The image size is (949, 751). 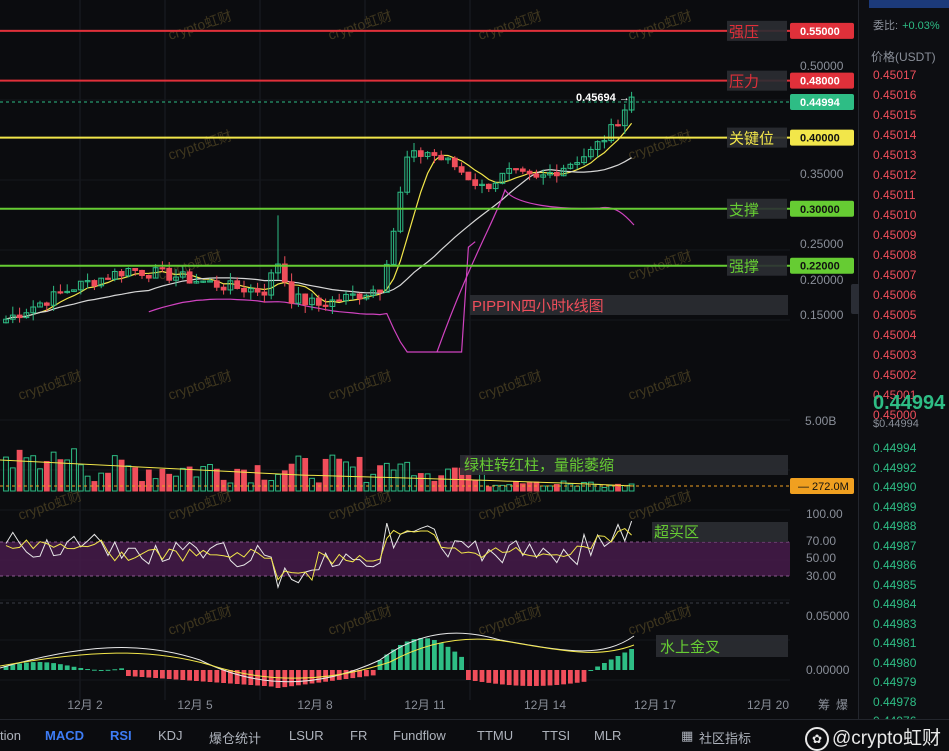 I want to click on bid-price-row: 0.44985, so click(x=895, y=584).